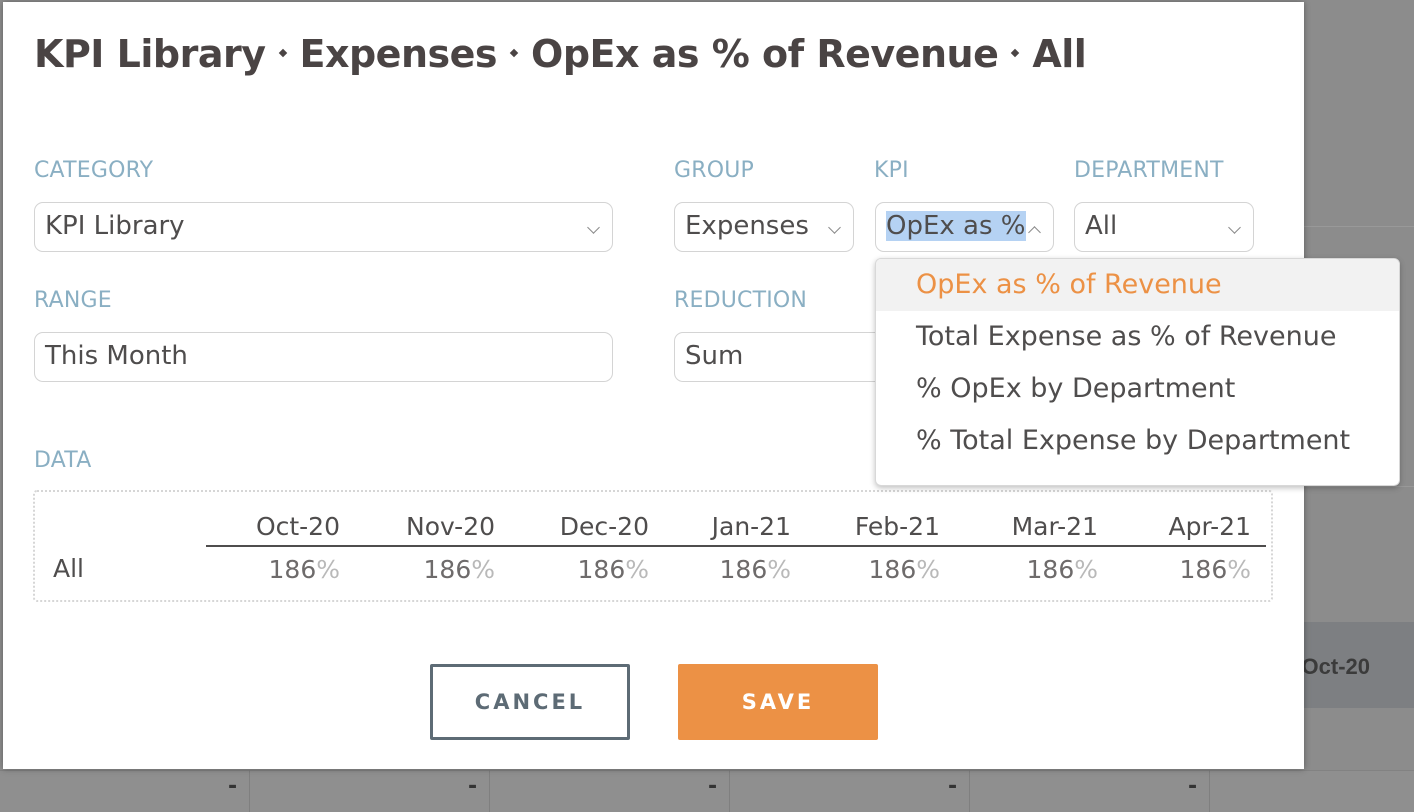 The image size is (1414, 812). I want to click on cancel-button: CANCEL, so click(530, 702).